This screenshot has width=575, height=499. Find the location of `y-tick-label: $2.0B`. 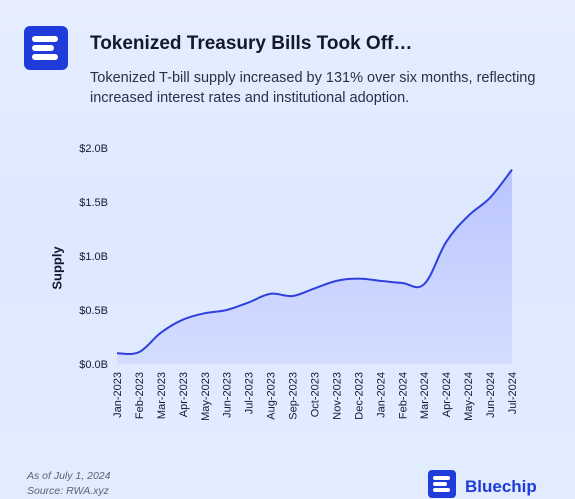

y-tick-label: $2.0B is located at coordinates (93, 149).